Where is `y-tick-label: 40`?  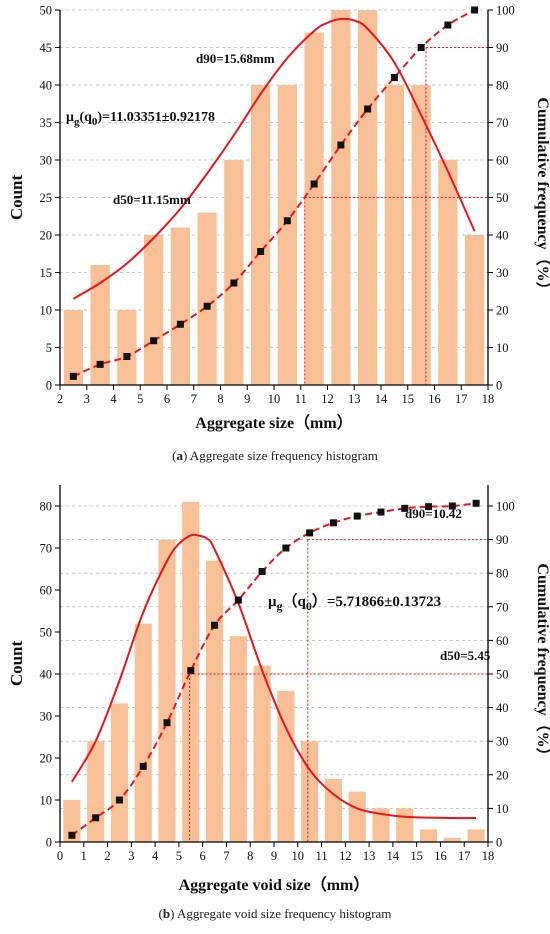 y-tick-label: 40 is located at coordinates (46, 86).